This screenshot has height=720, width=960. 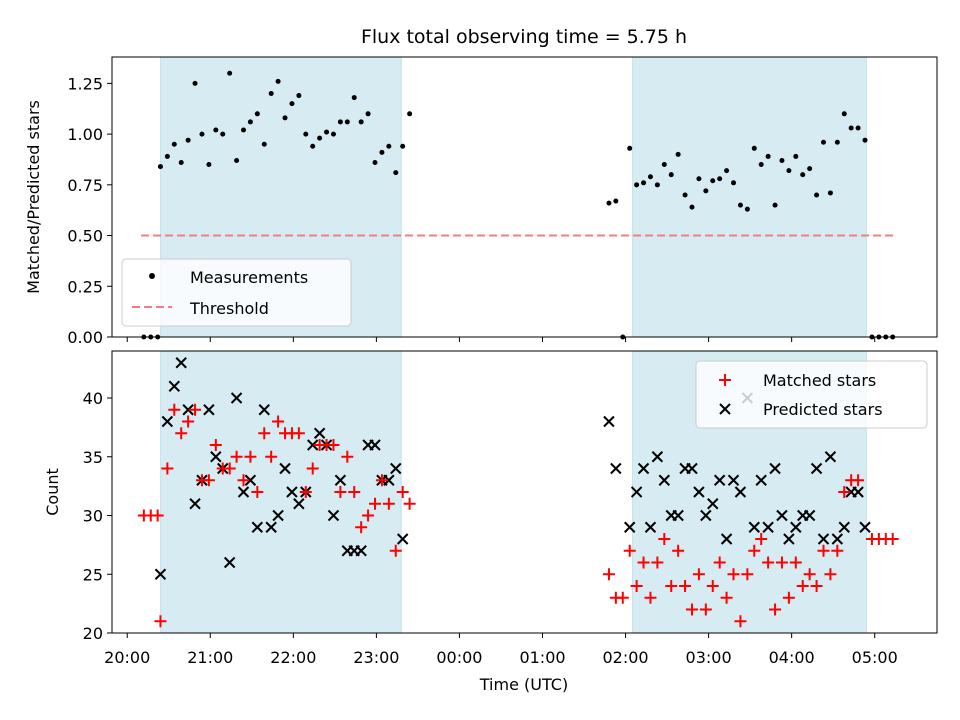 I want to click on top-ytick-label: 0.25, so click(x=85, y=286).